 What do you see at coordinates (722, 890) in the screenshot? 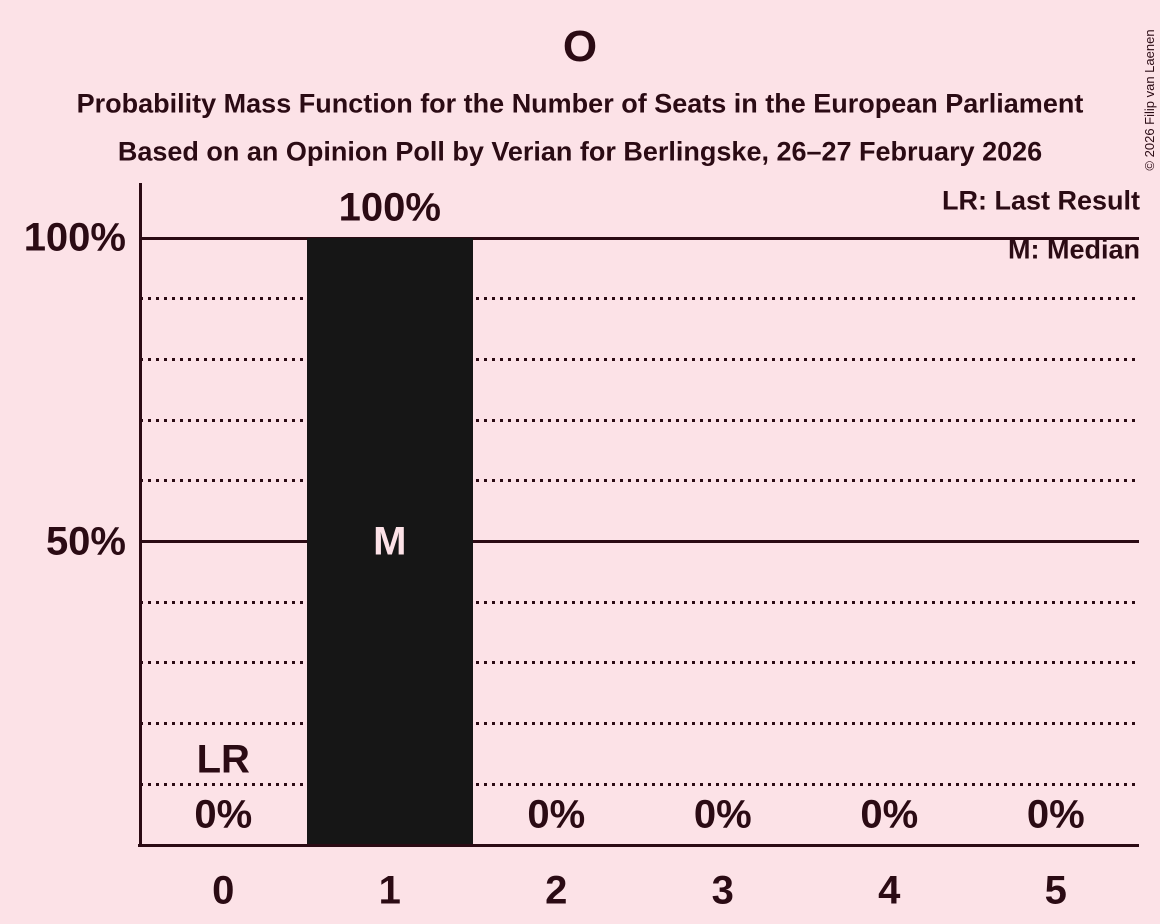
I see `x-axis-label-3: 3` at bounding box center [722, 890].